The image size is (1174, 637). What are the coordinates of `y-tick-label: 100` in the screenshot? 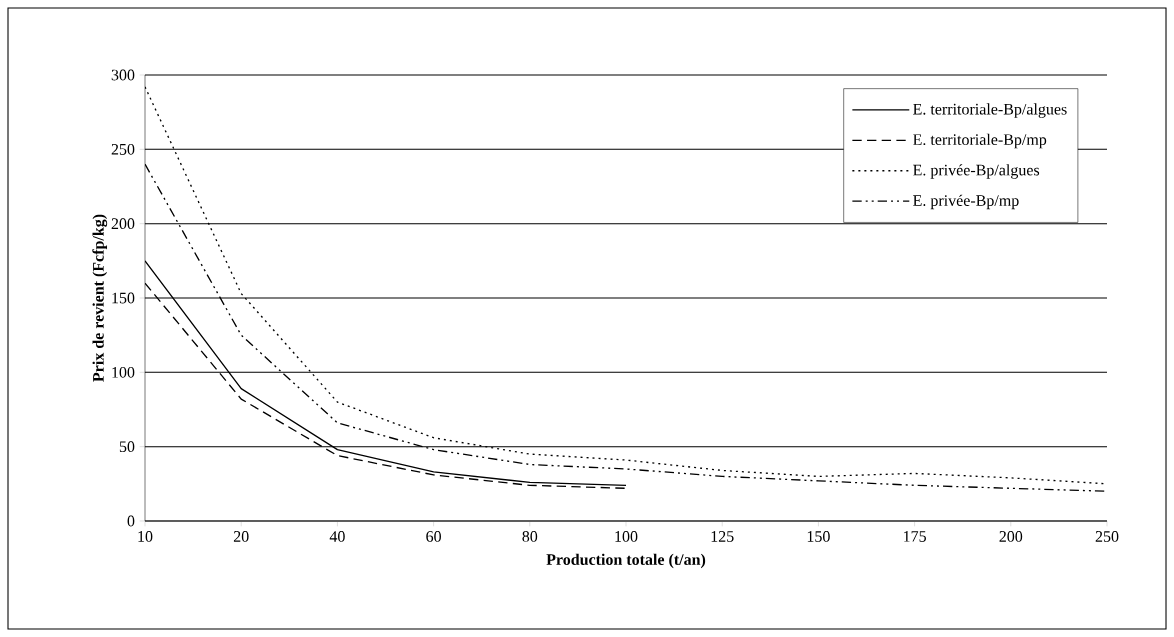 It's located at (123, 372).